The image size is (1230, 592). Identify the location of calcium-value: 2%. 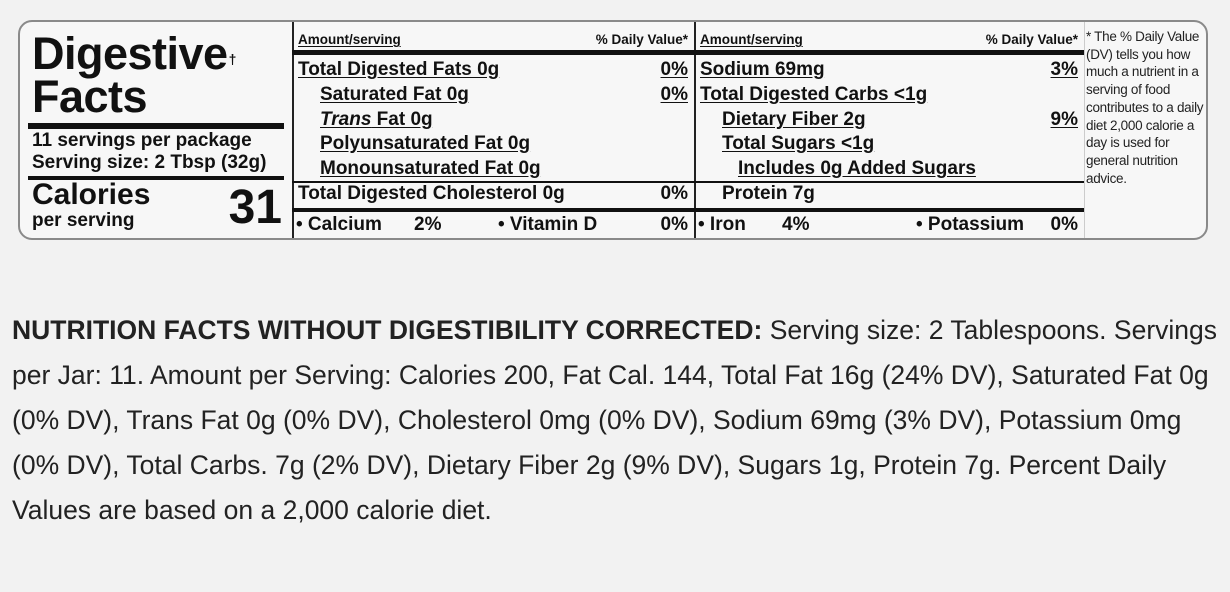
(428, 224).